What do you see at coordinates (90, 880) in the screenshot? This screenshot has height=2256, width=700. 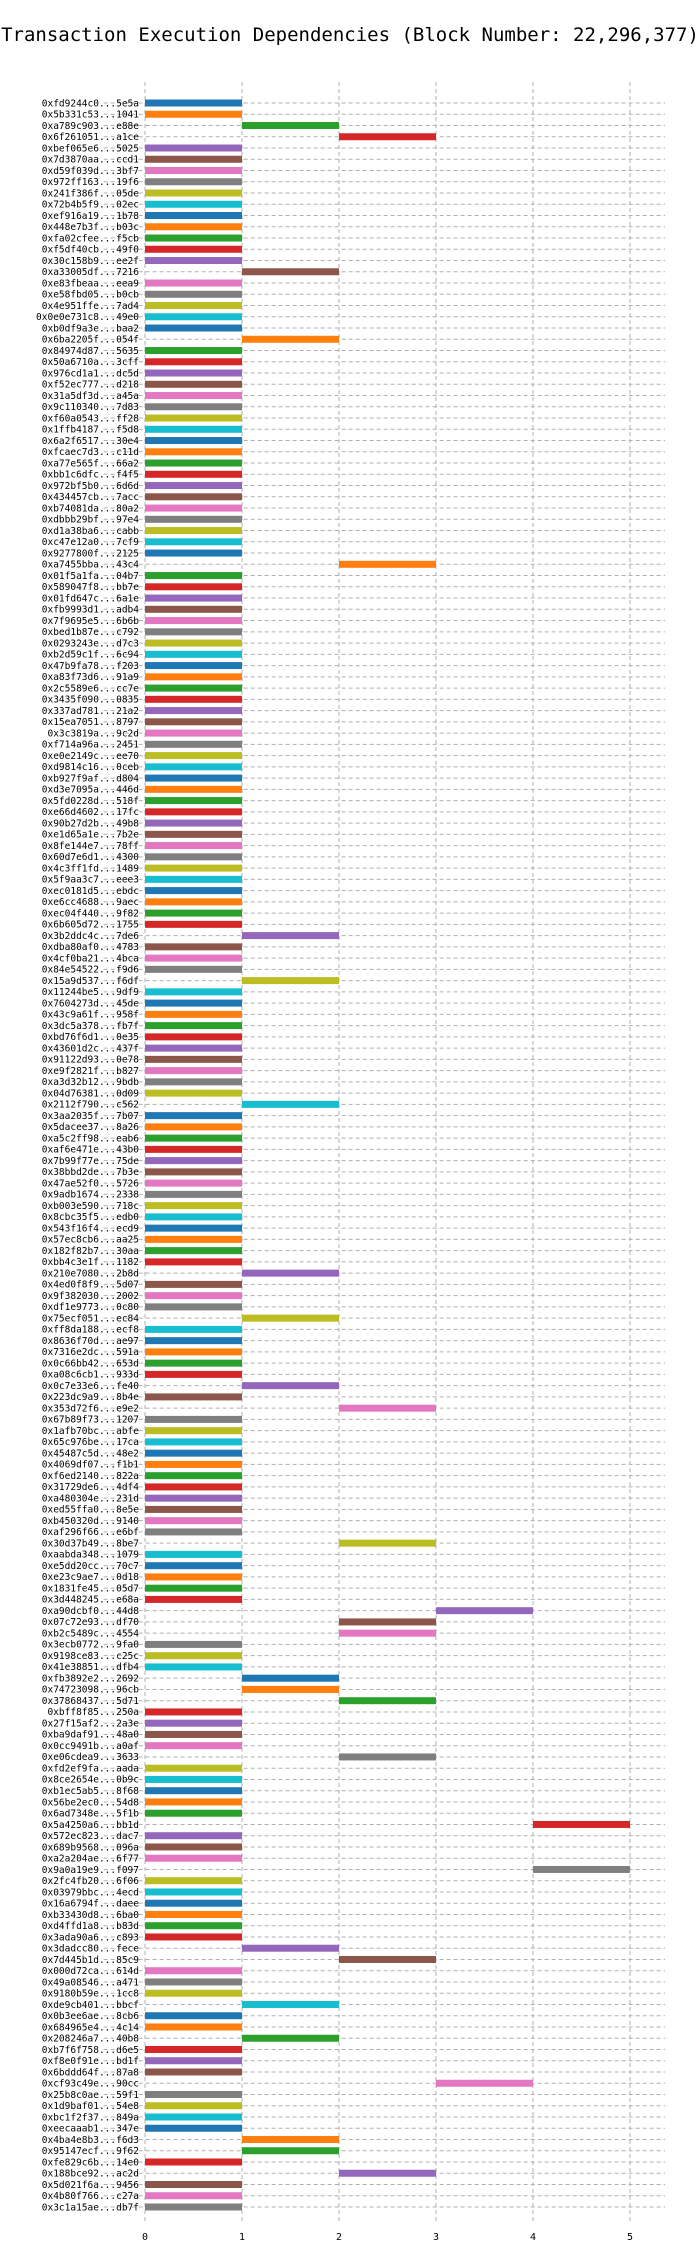 I see `transaction-label: 0x5f9aa3c7...eee3` at bounding box center [90, 880].